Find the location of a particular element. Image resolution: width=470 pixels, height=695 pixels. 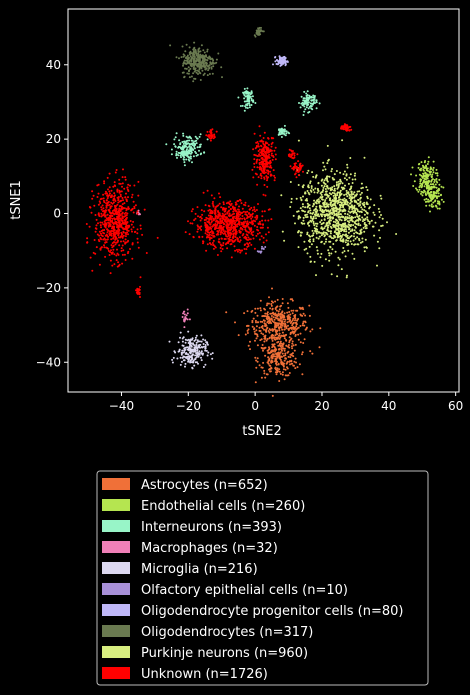

y-tick-label: −20 is located at coordinates (48, 288).